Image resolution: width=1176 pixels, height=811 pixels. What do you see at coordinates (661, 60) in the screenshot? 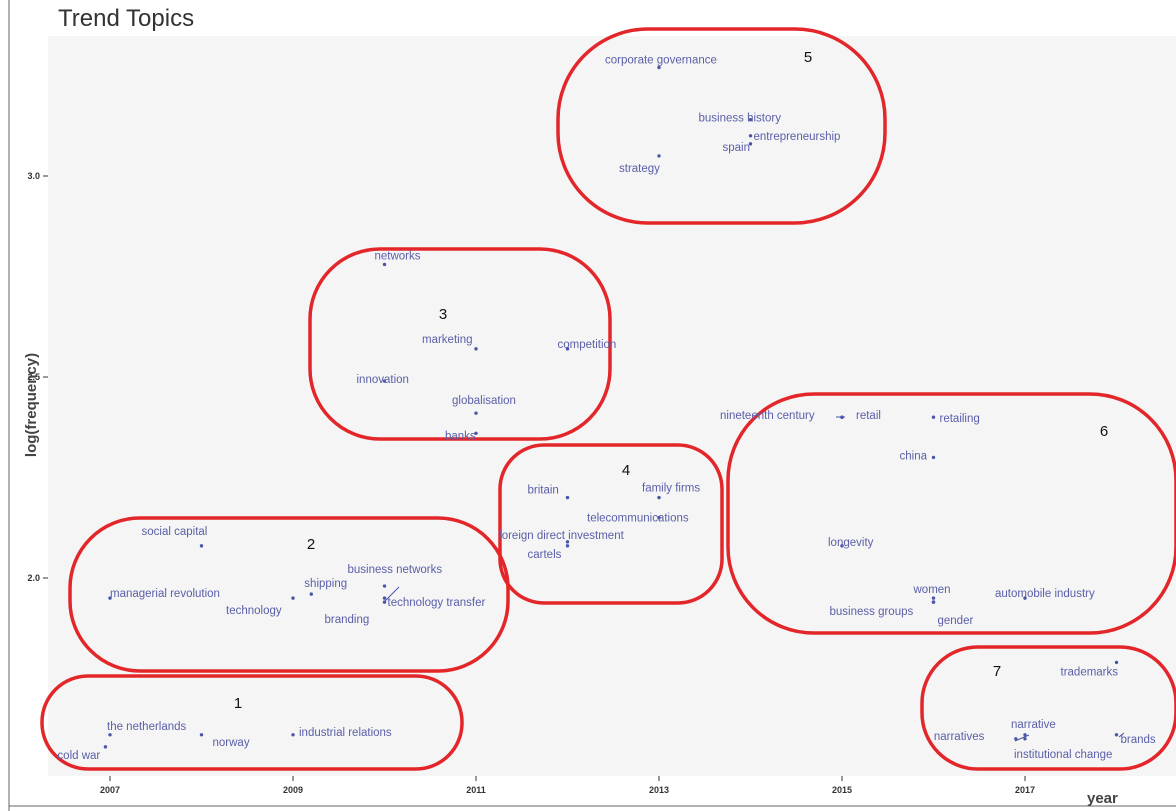
I see `point-label: corporate governance` at bounding box center [661, 60].